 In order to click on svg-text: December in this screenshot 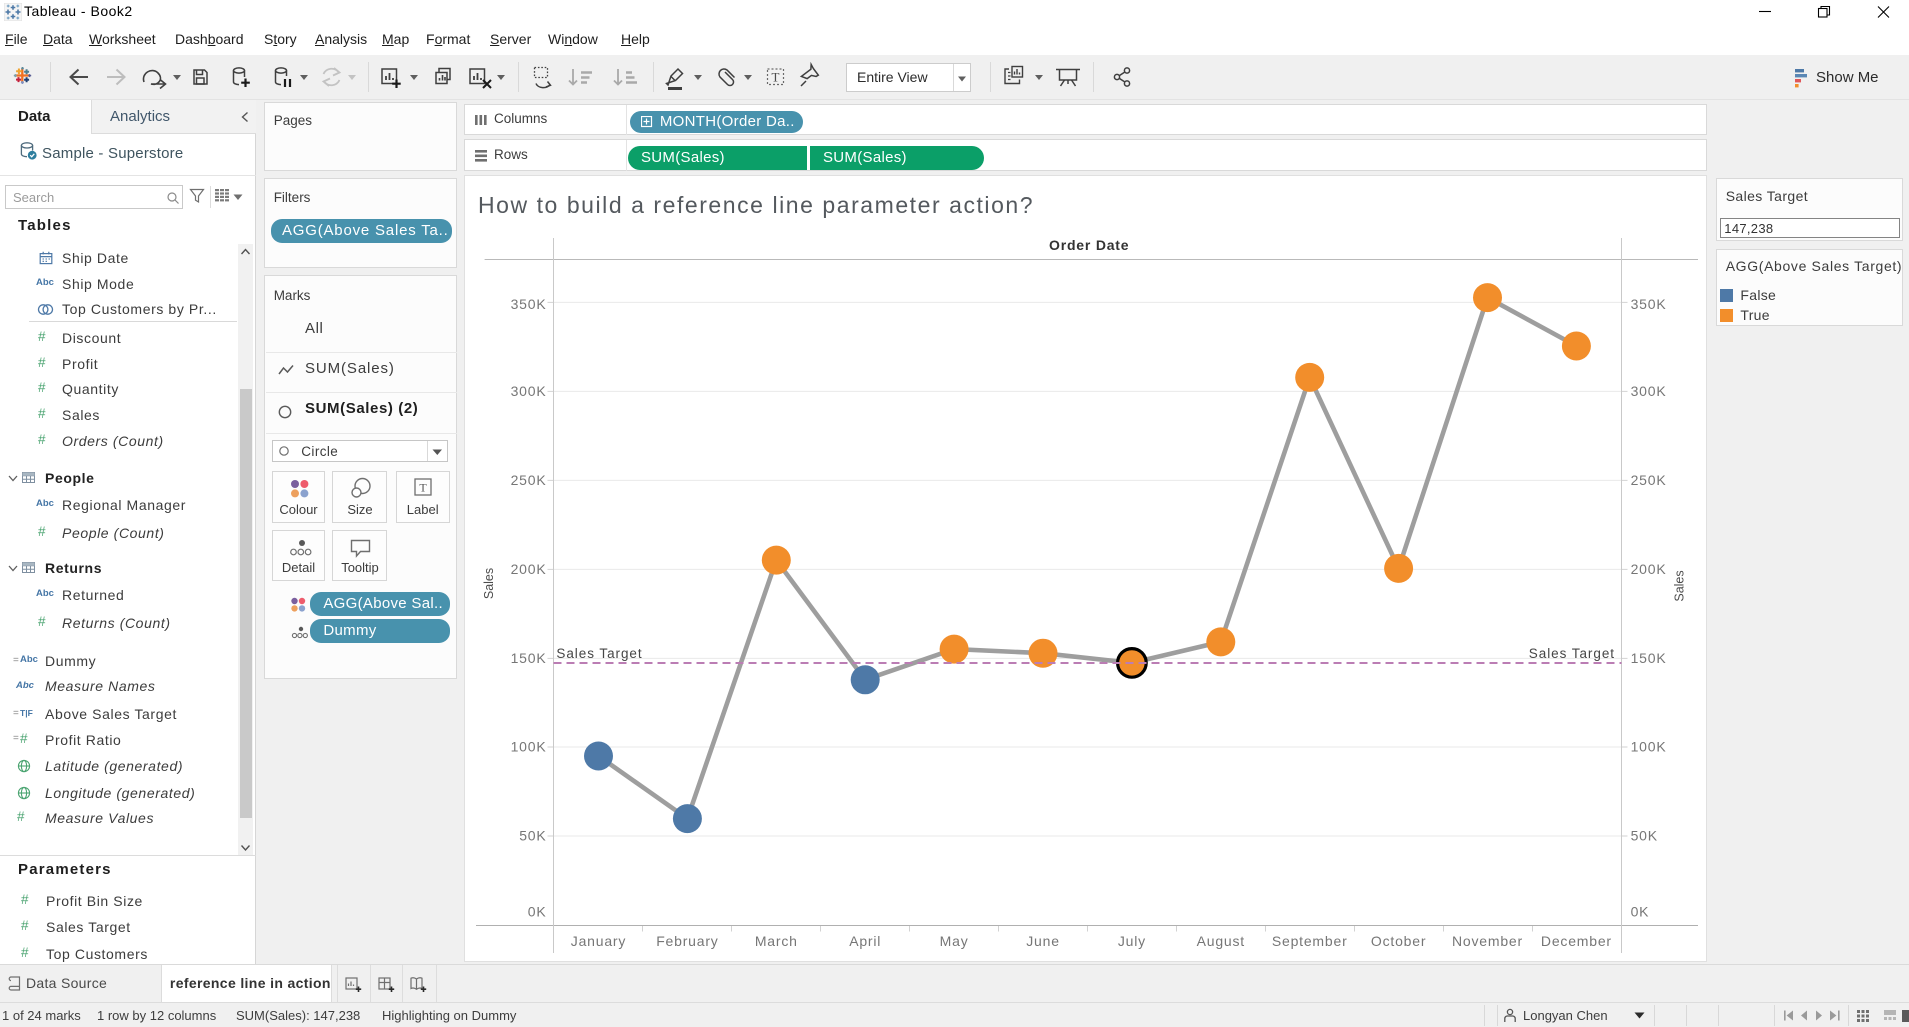, I will do `click(1576, 941)`.